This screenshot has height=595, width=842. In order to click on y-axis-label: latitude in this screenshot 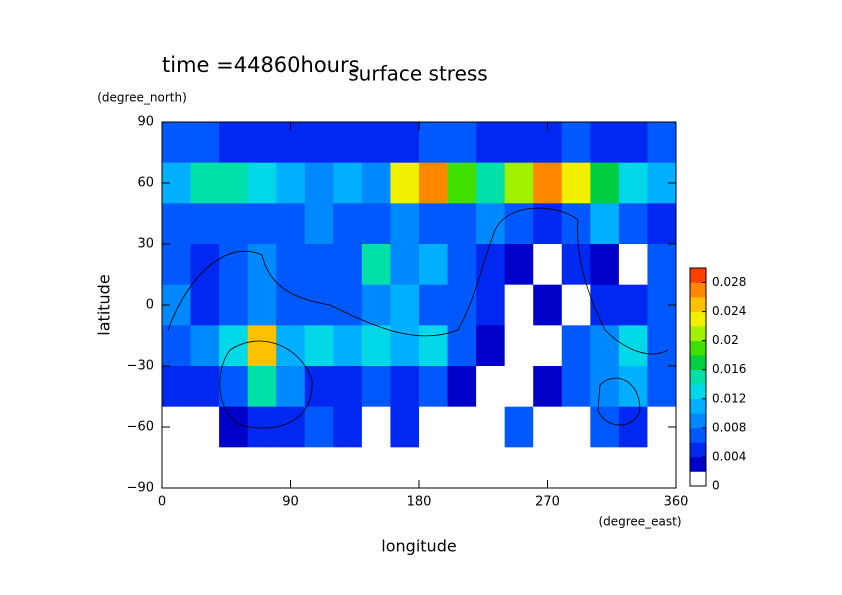, I will do `click(104, 304)`.